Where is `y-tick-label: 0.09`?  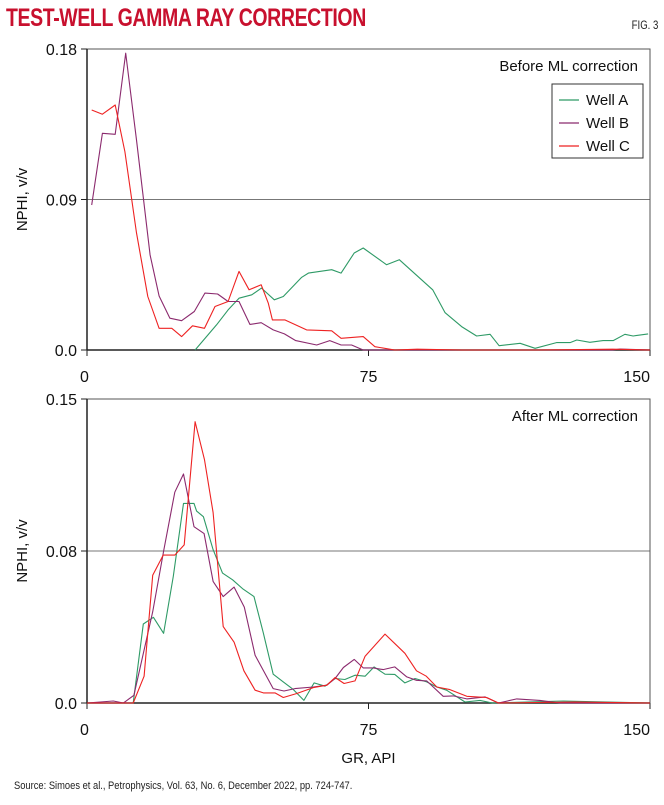 y-tick-label: 0.09 is located at coordinates (61, 201).